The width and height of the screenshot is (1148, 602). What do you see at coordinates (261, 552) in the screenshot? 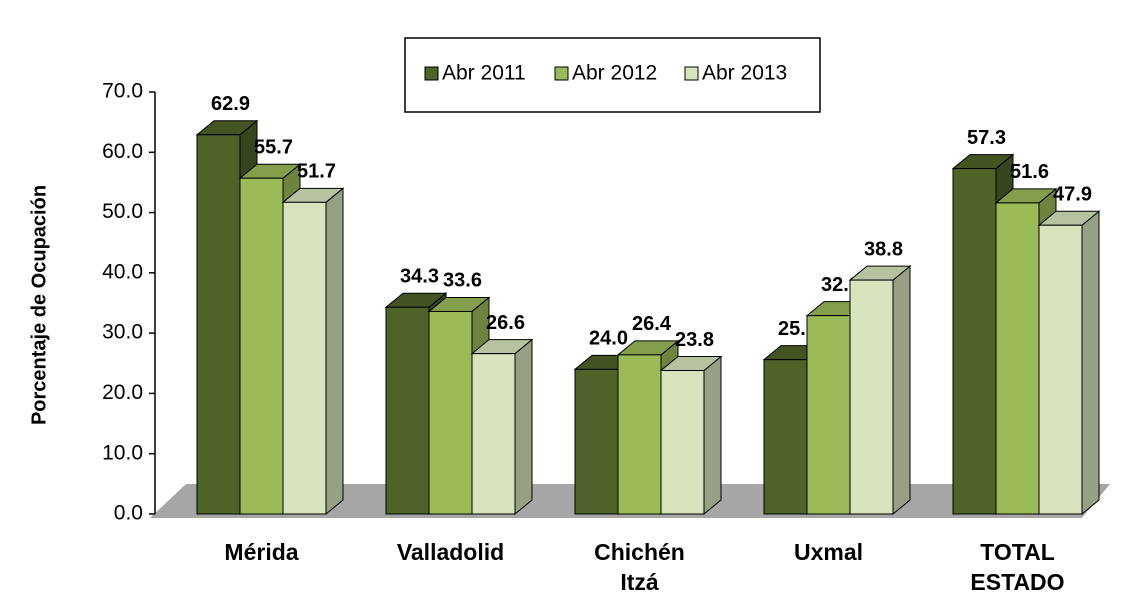
I see `x-tick-label: Mérida` at bounding box center [261, 552].